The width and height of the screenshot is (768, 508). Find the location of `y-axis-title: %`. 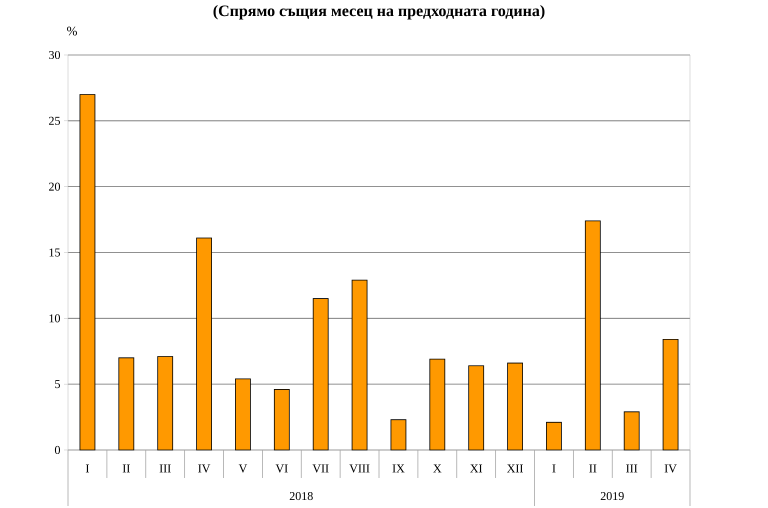

y-axis-title: % is located at coordinates (72, 31).